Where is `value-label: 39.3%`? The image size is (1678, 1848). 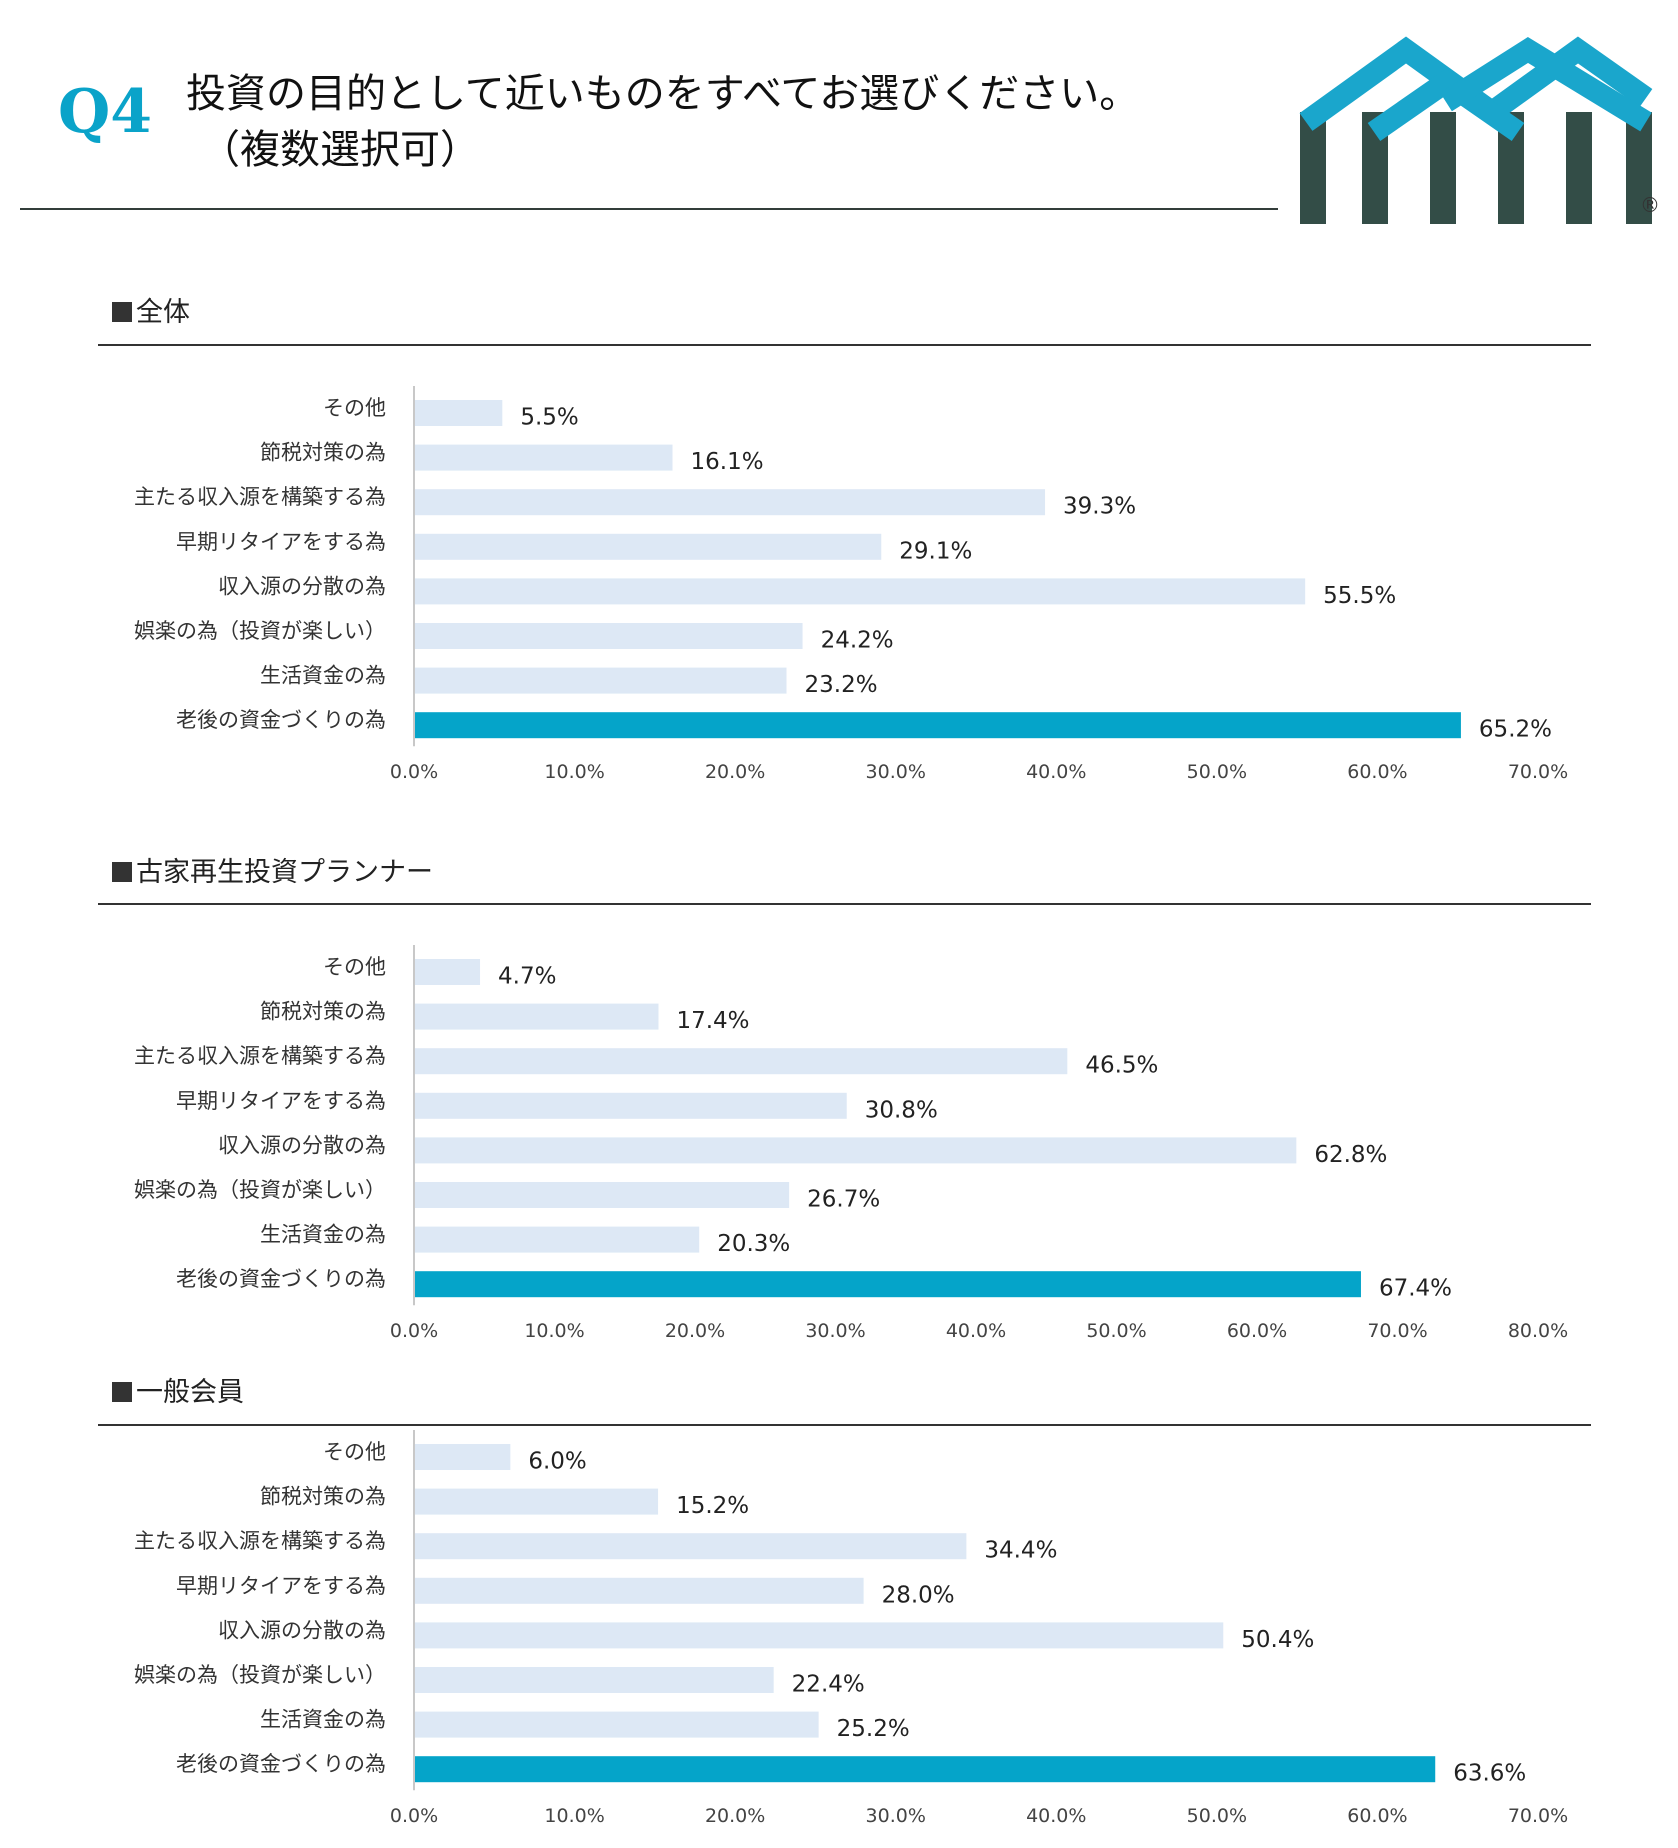
value-label: 39.3% is located at coordinates (1099, 507).